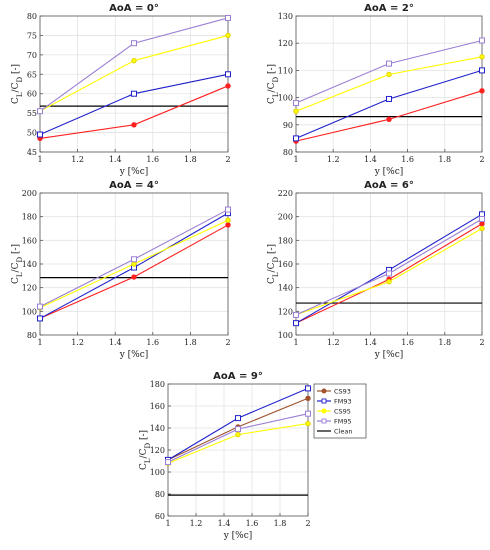  What do you see at coordinates (342, 391) in the screenshot?
I see `legend-label: CS93` at bounding box center [342, 391].